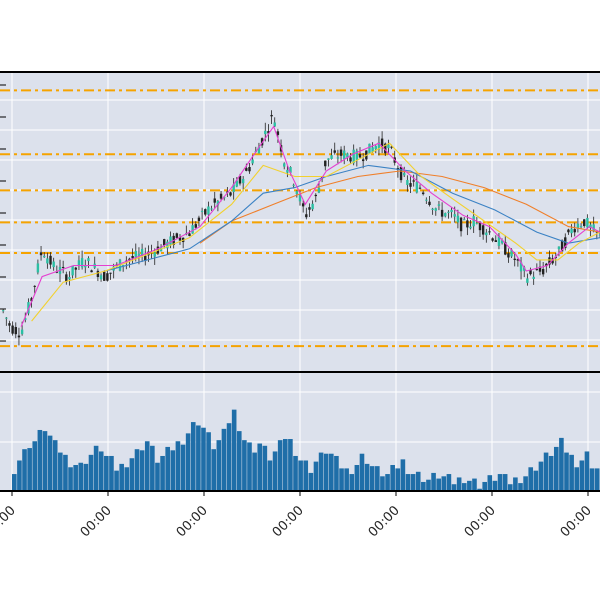 This screenshot has width=600, height=600. What do you see at coordinates (384, 521) in the screenshot?
I see `x-tick-label: 00:00` at bounding box center [384, 521].